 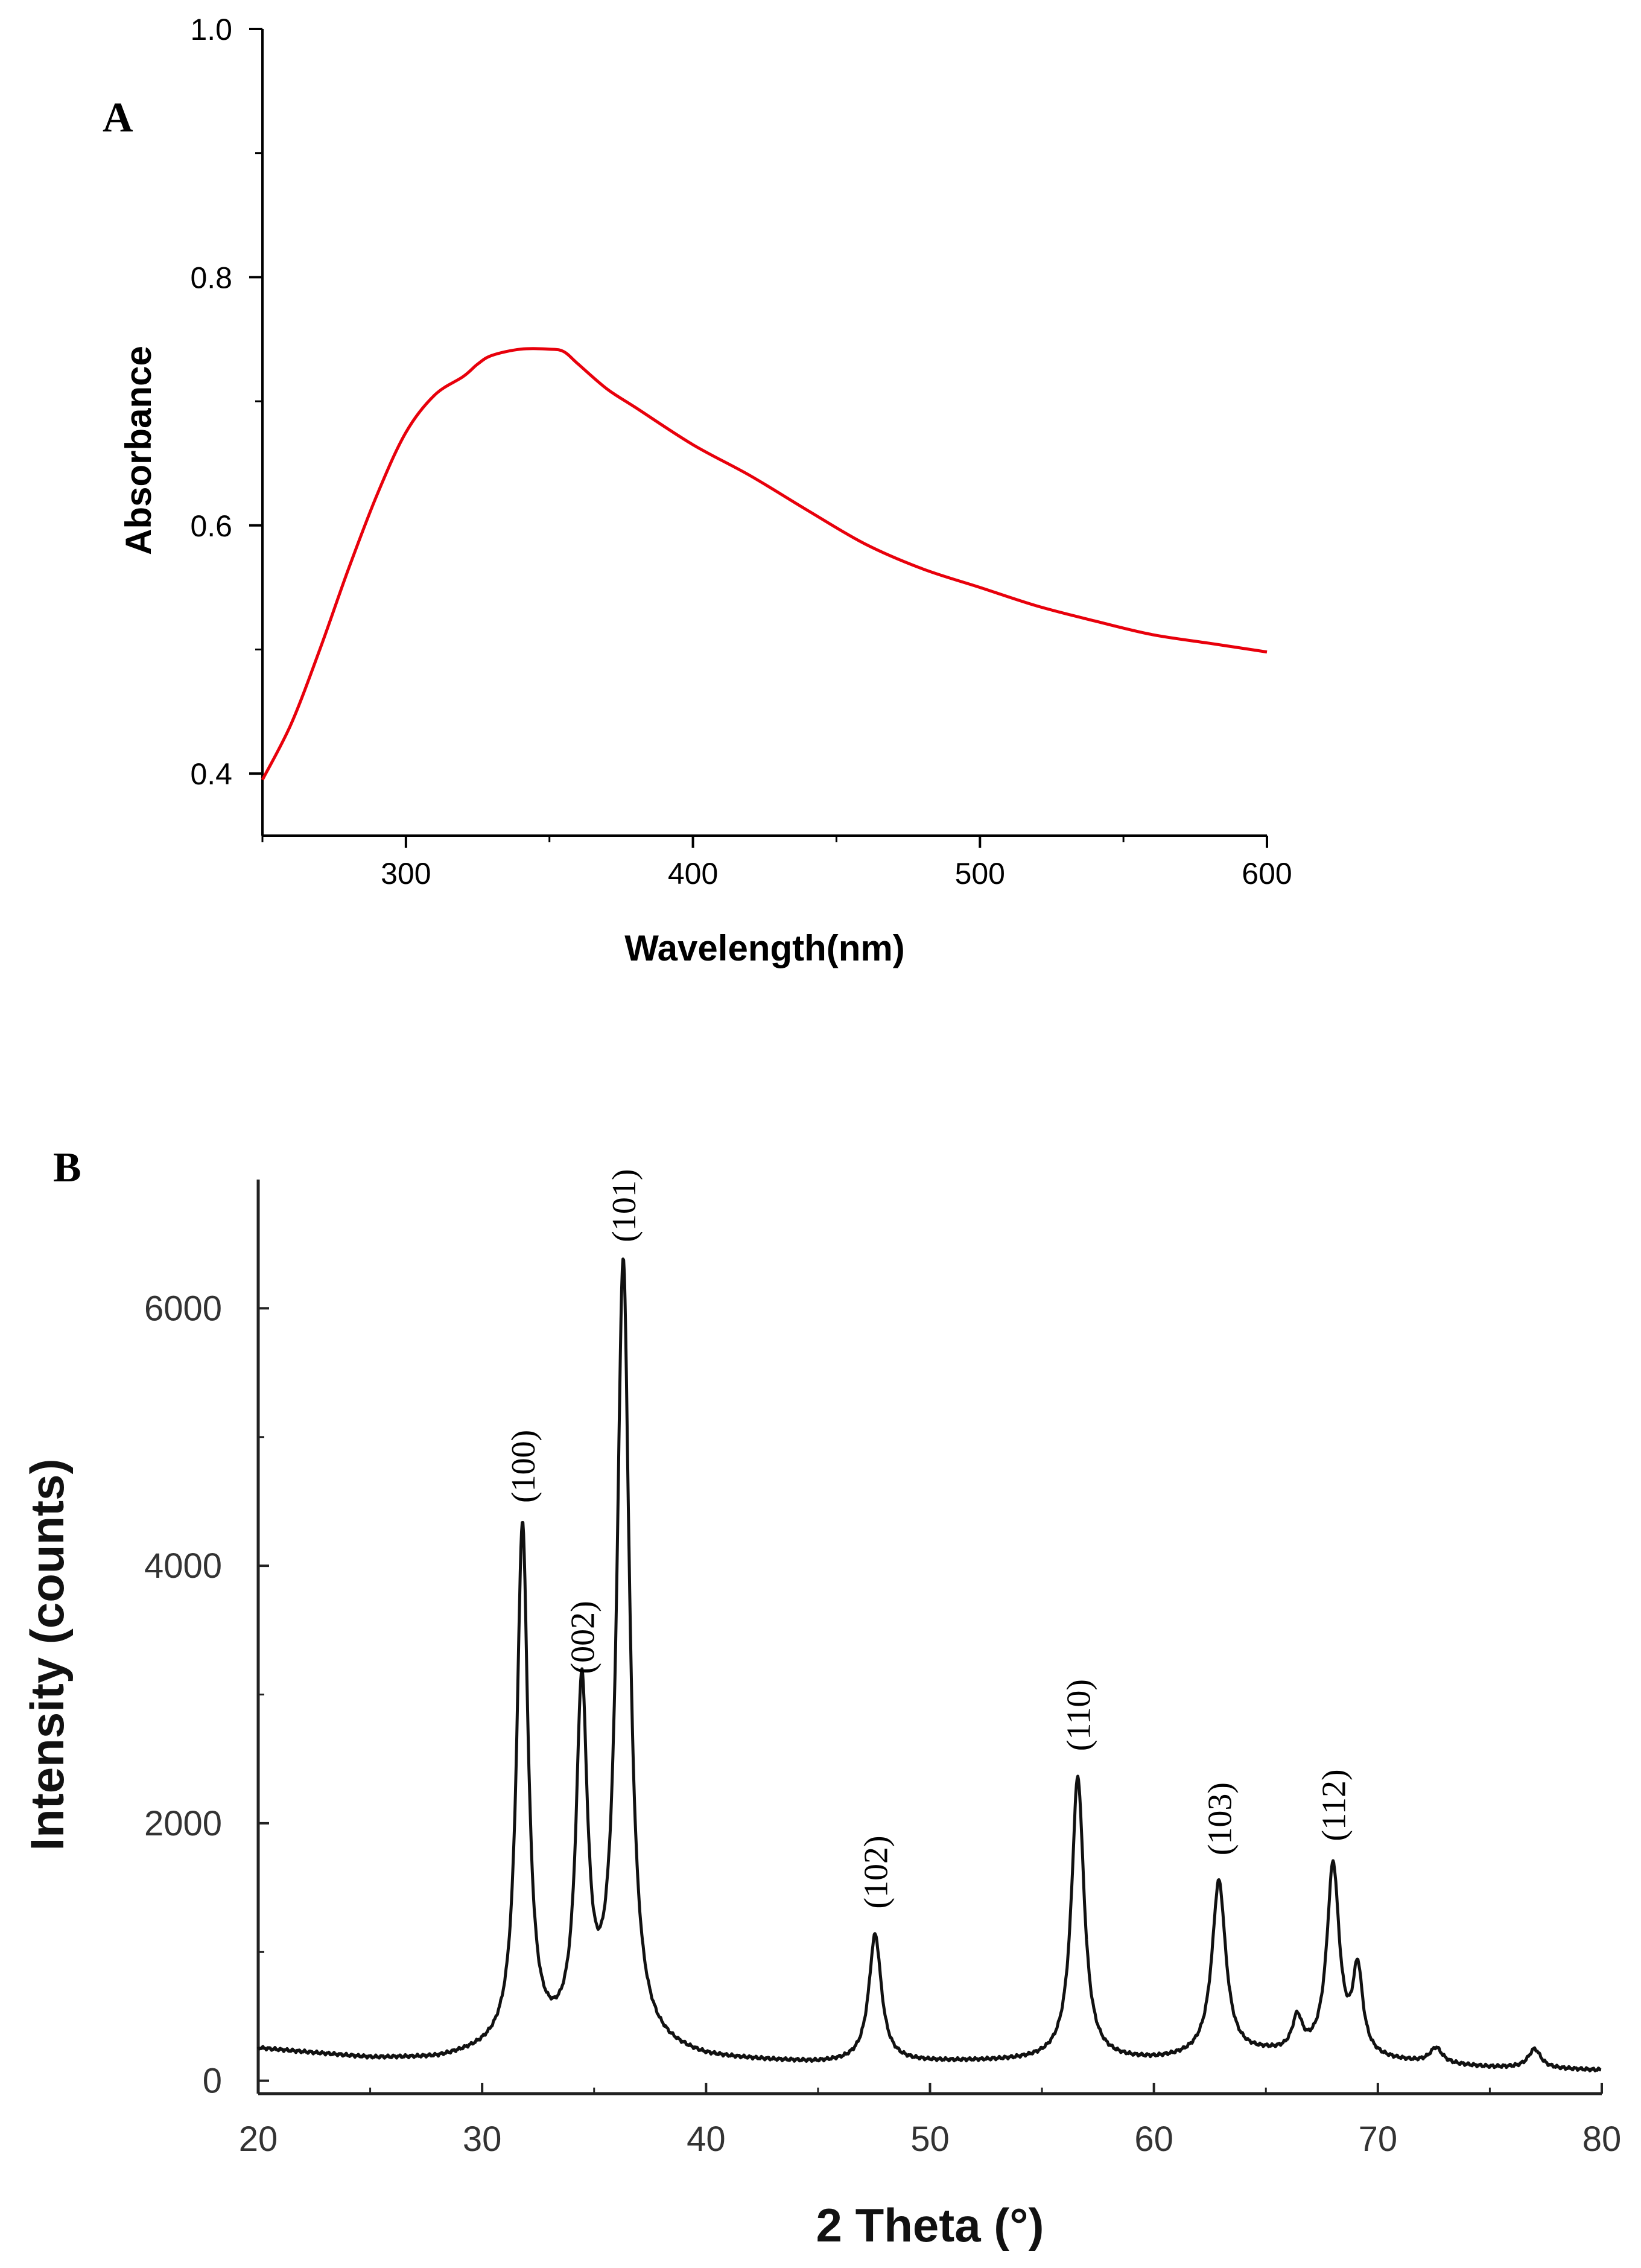 I want to click on panel-b-y-tick-label: 0, so click(x=212, y=2081).